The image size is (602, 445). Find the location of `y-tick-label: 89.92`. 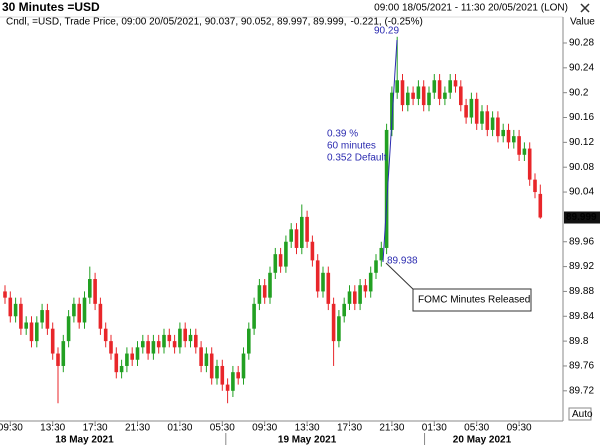

y-tick-label: 89.92 is located at coordinates (581, 266).